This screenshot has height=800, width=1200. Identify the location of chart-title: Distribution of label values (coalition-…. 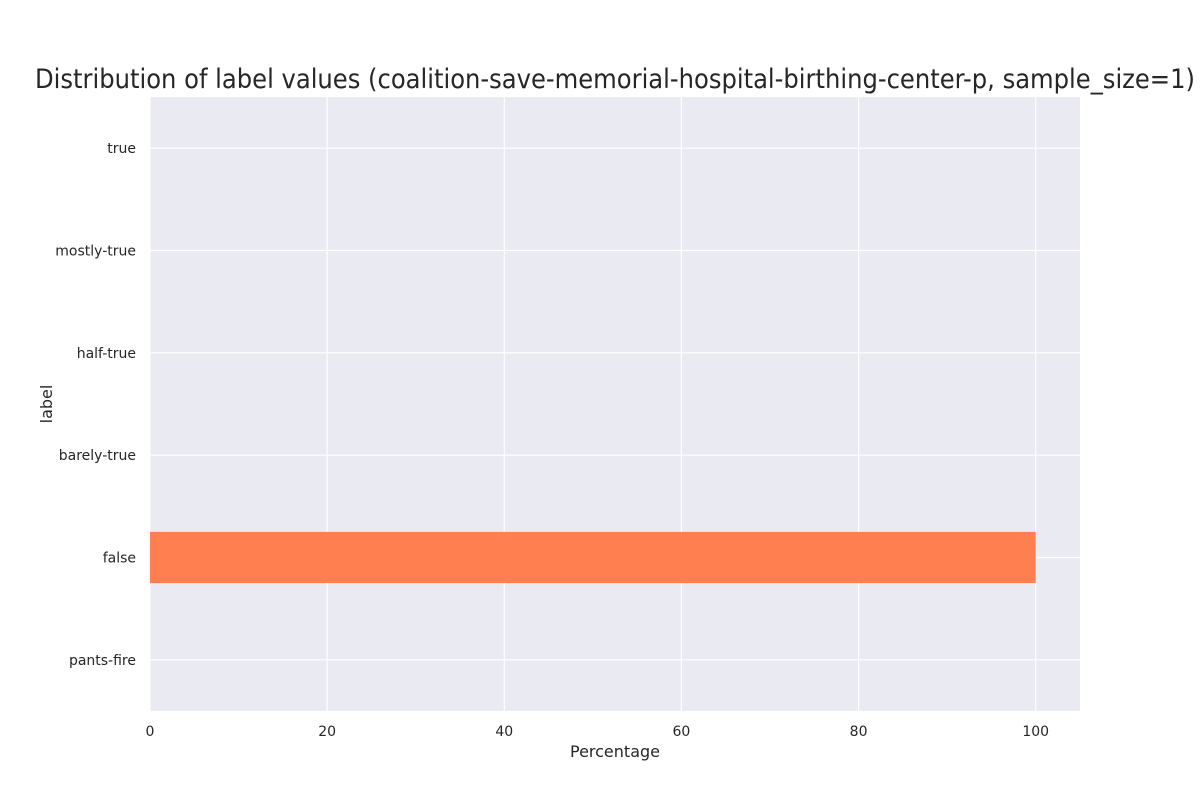
(615, 79).